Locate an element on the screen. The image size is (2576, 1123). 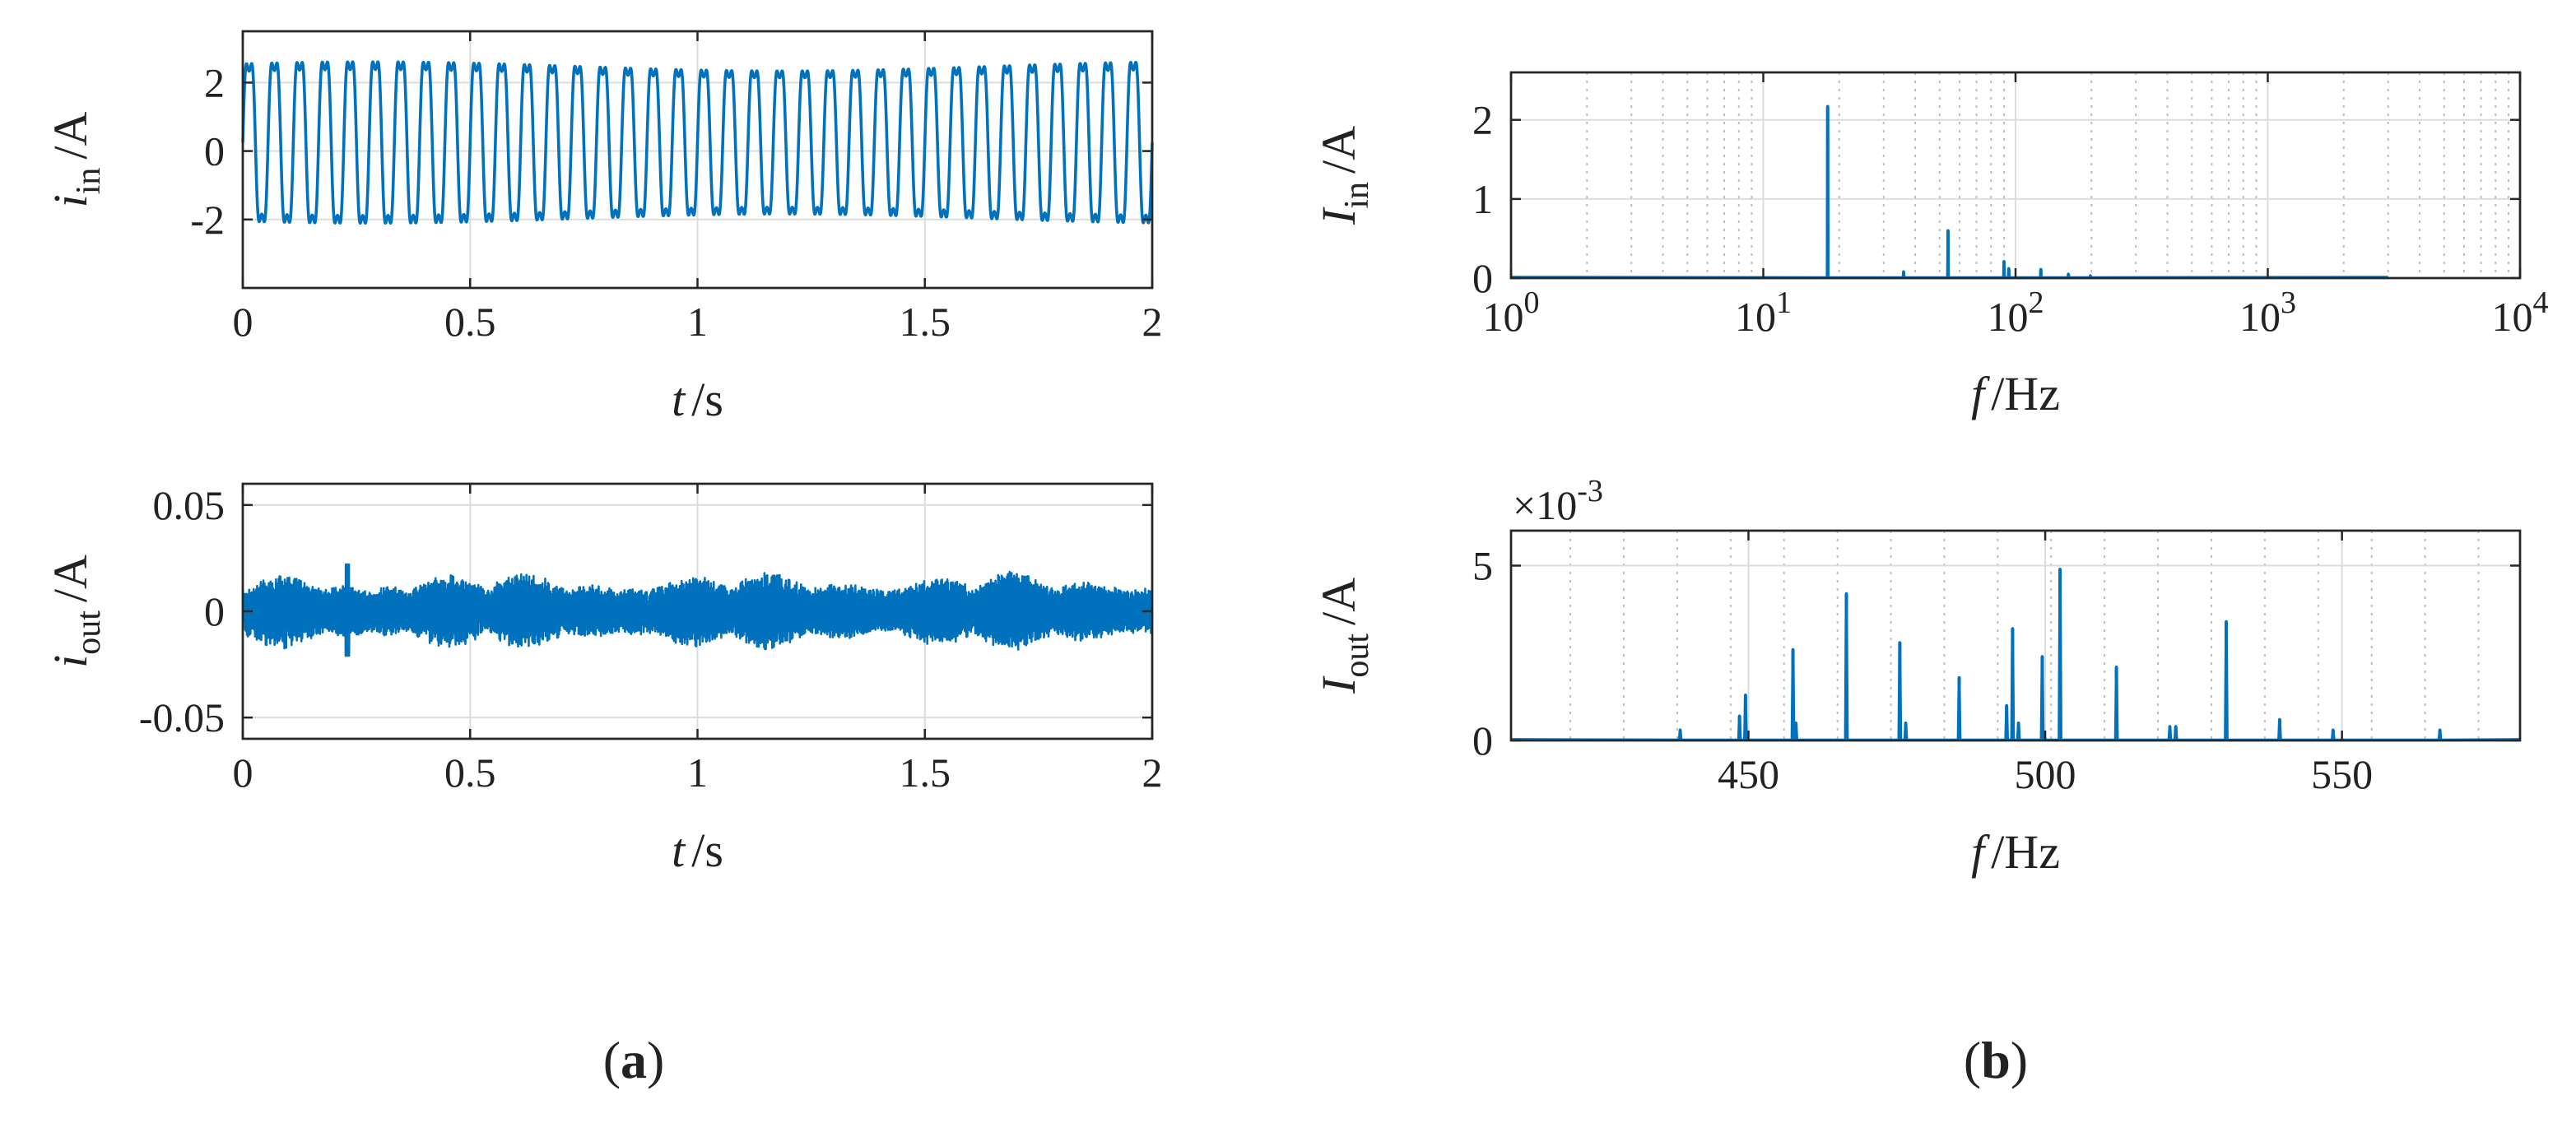
x-tick-exponent: 3 is located at coordinates (2288, 302).